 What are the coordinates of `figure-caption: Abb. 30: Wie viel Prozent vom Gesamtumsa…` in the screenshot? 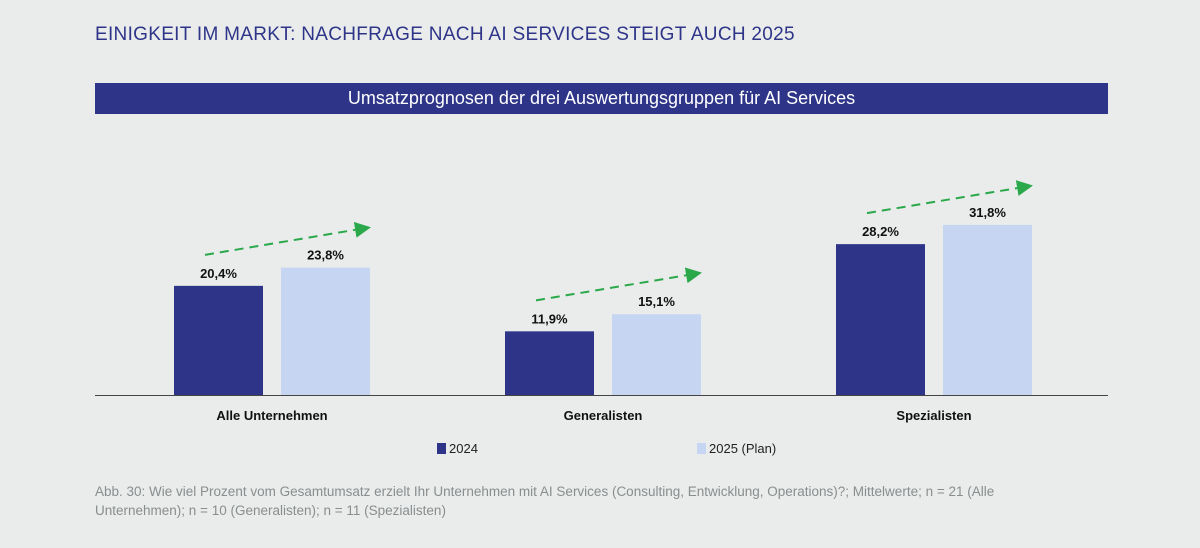 It's located at (545, 501).